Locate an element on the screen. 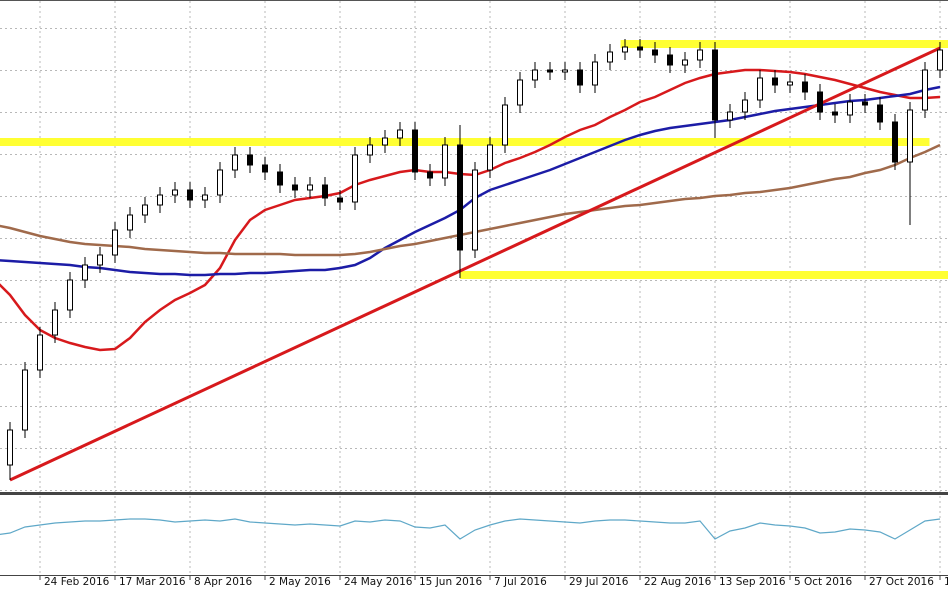 The height and width of the screenshot is (593, 948). oscillator-panel is located at coordinates (470, 529).